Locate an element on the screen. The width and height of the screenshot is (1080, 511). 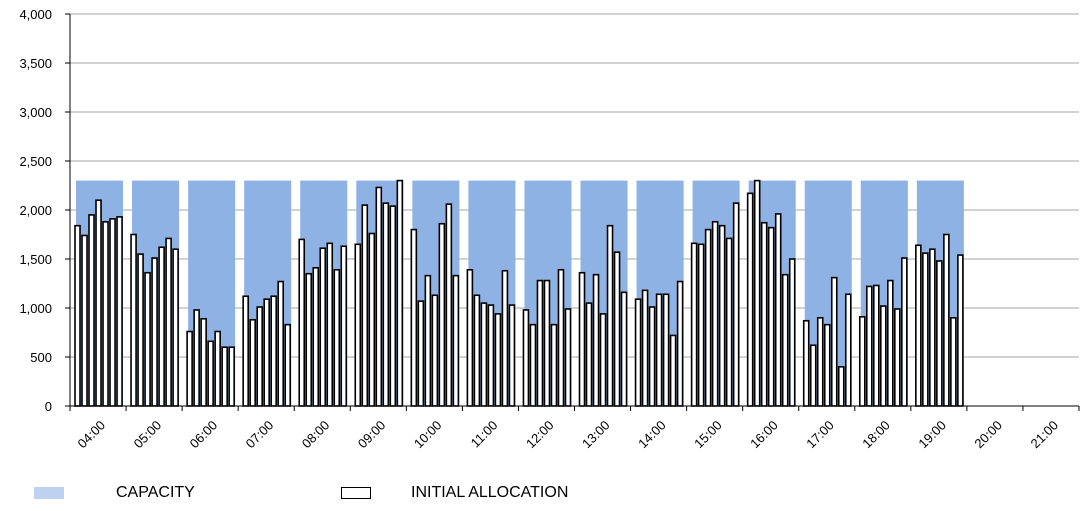
y-tick-label: 2,000 is located at coordinates (35, 210).